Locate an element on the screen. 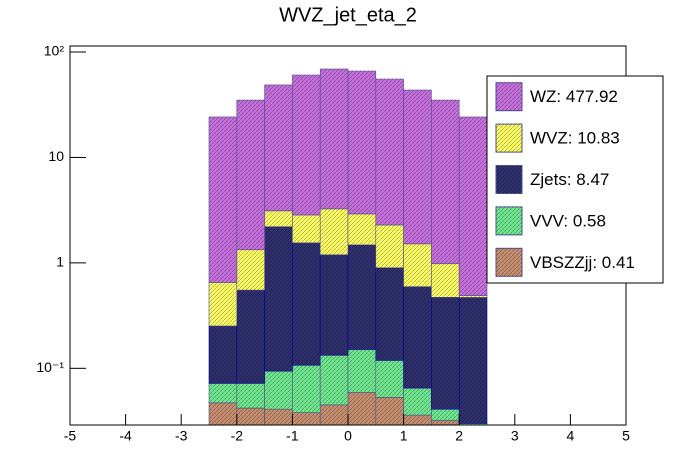 The image size is (696, 472). y-tick-label: 10² is located at coordinates (54, 51).